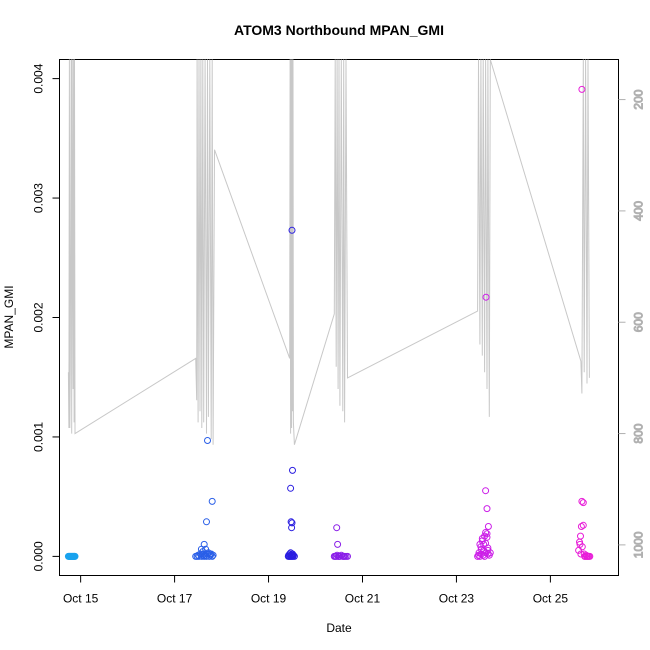  Describe the element at coordinates (639, 211) in the screenshot. I see `y2-tick-label: 400` at that location.